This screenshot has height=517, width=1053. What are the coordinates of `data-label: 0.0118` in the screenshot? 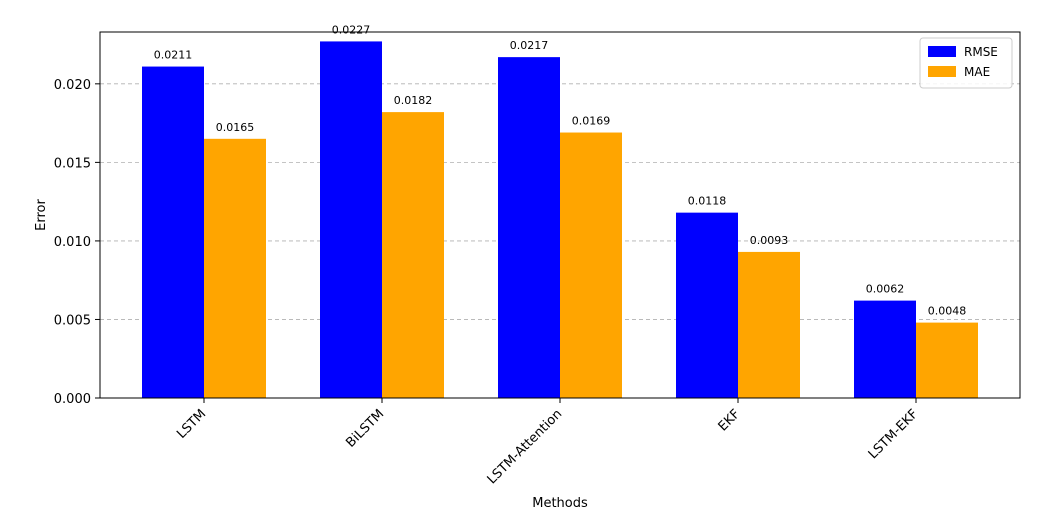 It's located at (707, 201).